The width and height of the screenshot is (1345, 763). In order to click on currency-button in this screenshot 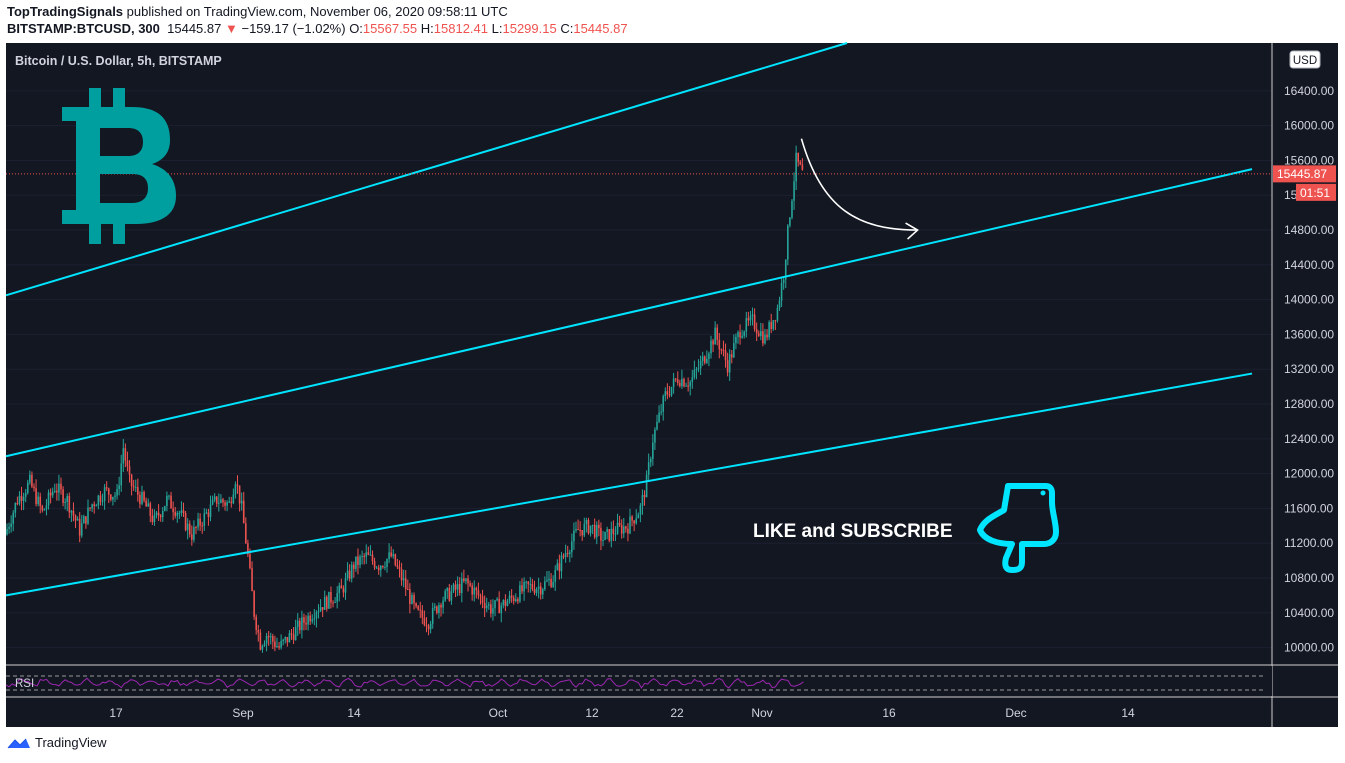, I will do `click(1305, 59)`.